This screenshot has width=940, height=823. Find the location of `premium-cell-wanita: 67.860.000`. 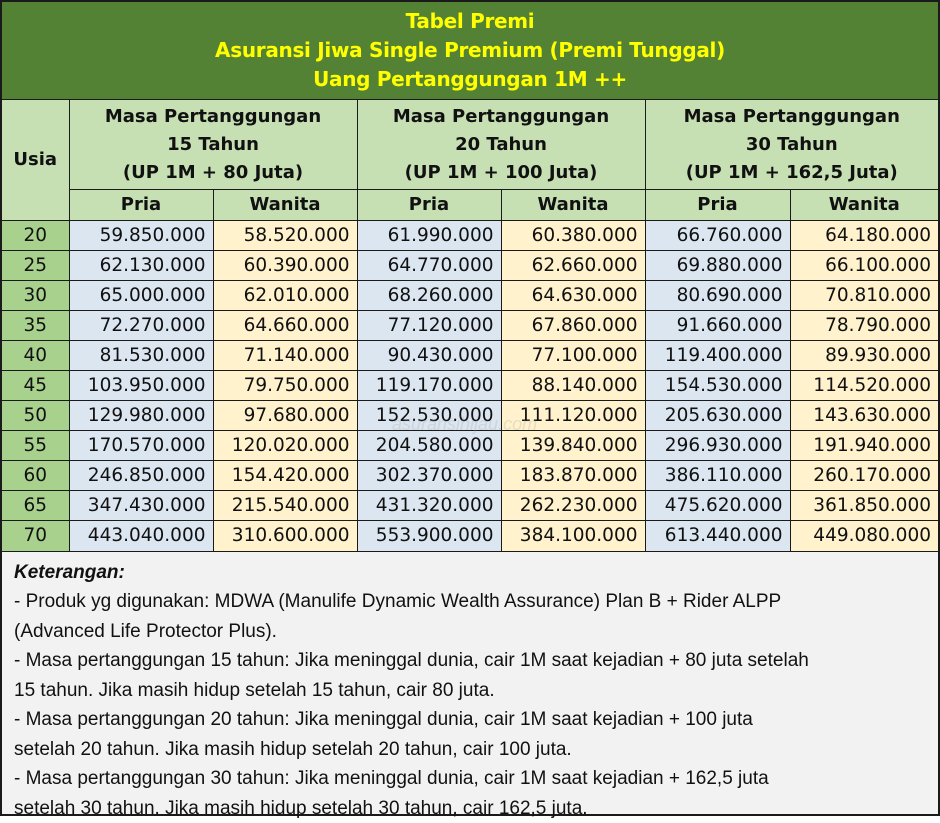

premium-cell-wanita: 67.860.000 is located at coordinates (573, 325).